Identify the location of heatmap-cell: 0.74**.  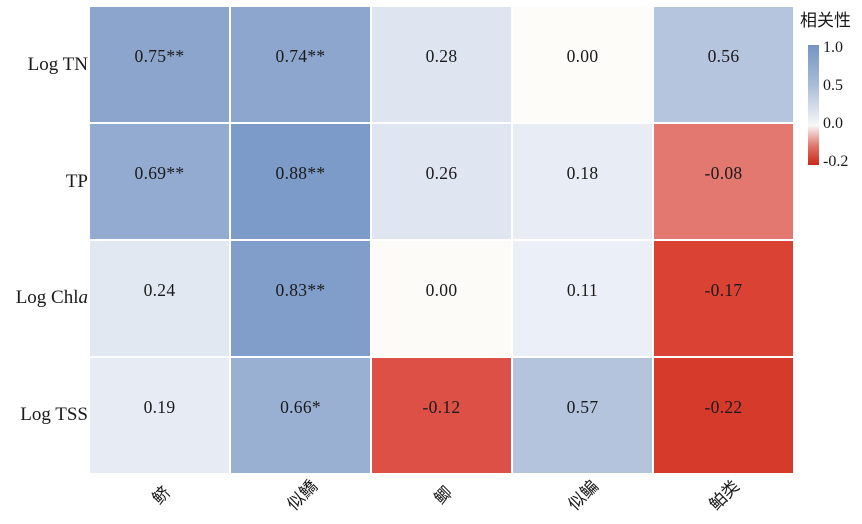
(300, 64).